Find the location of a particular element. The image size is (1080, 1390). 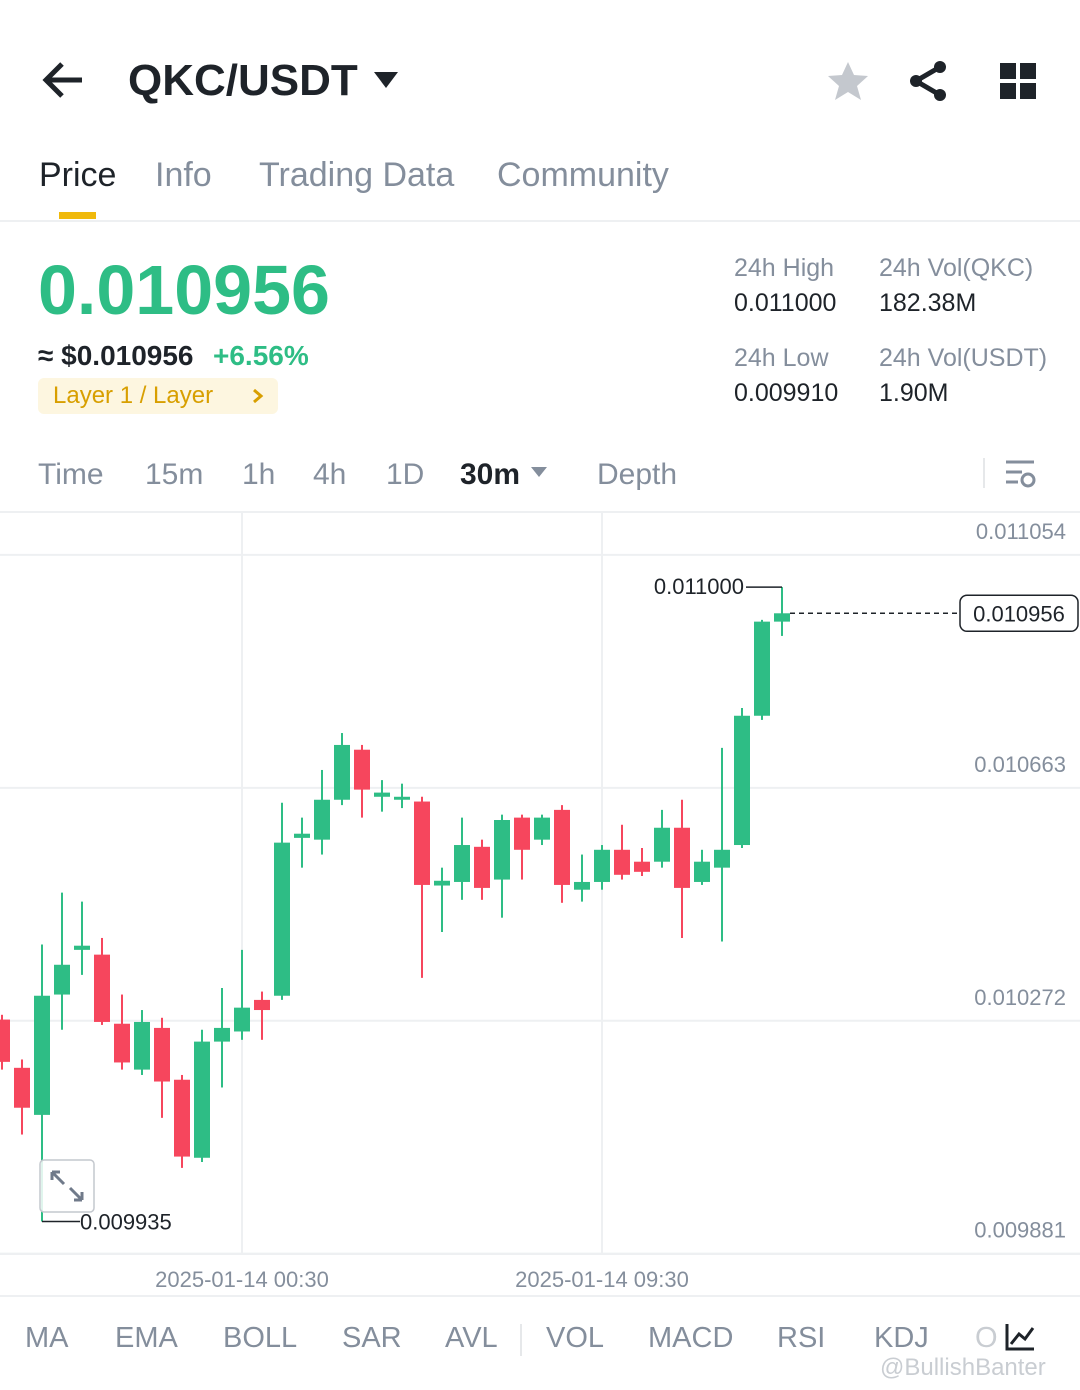

indicator: EMA is located at coordinates (146, 1338).